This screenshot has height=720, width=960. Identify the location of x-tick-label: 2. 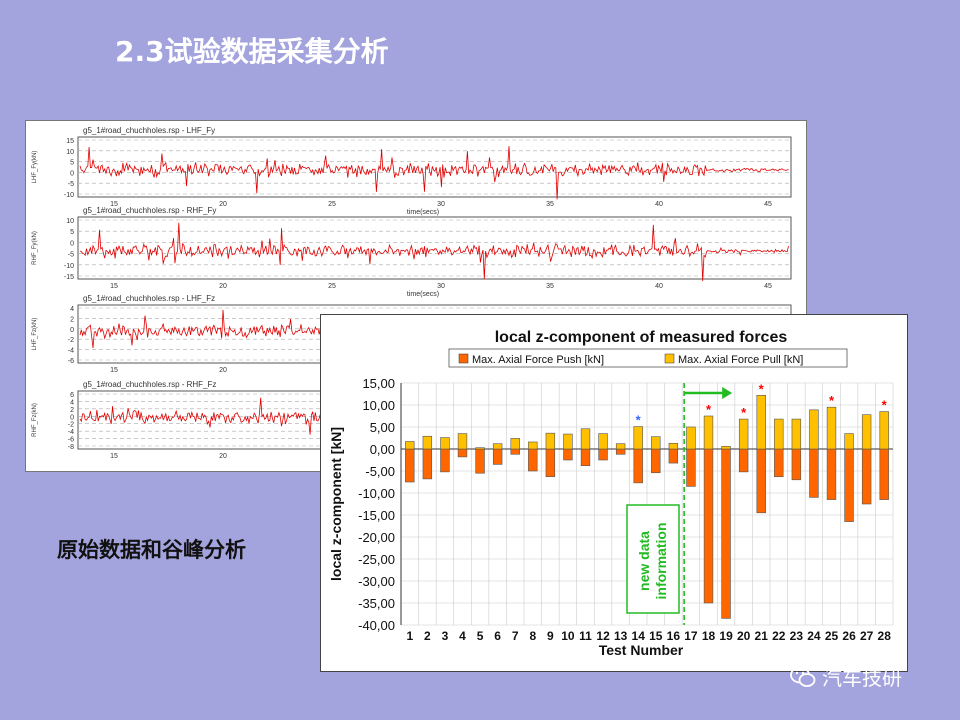
(427, 636).